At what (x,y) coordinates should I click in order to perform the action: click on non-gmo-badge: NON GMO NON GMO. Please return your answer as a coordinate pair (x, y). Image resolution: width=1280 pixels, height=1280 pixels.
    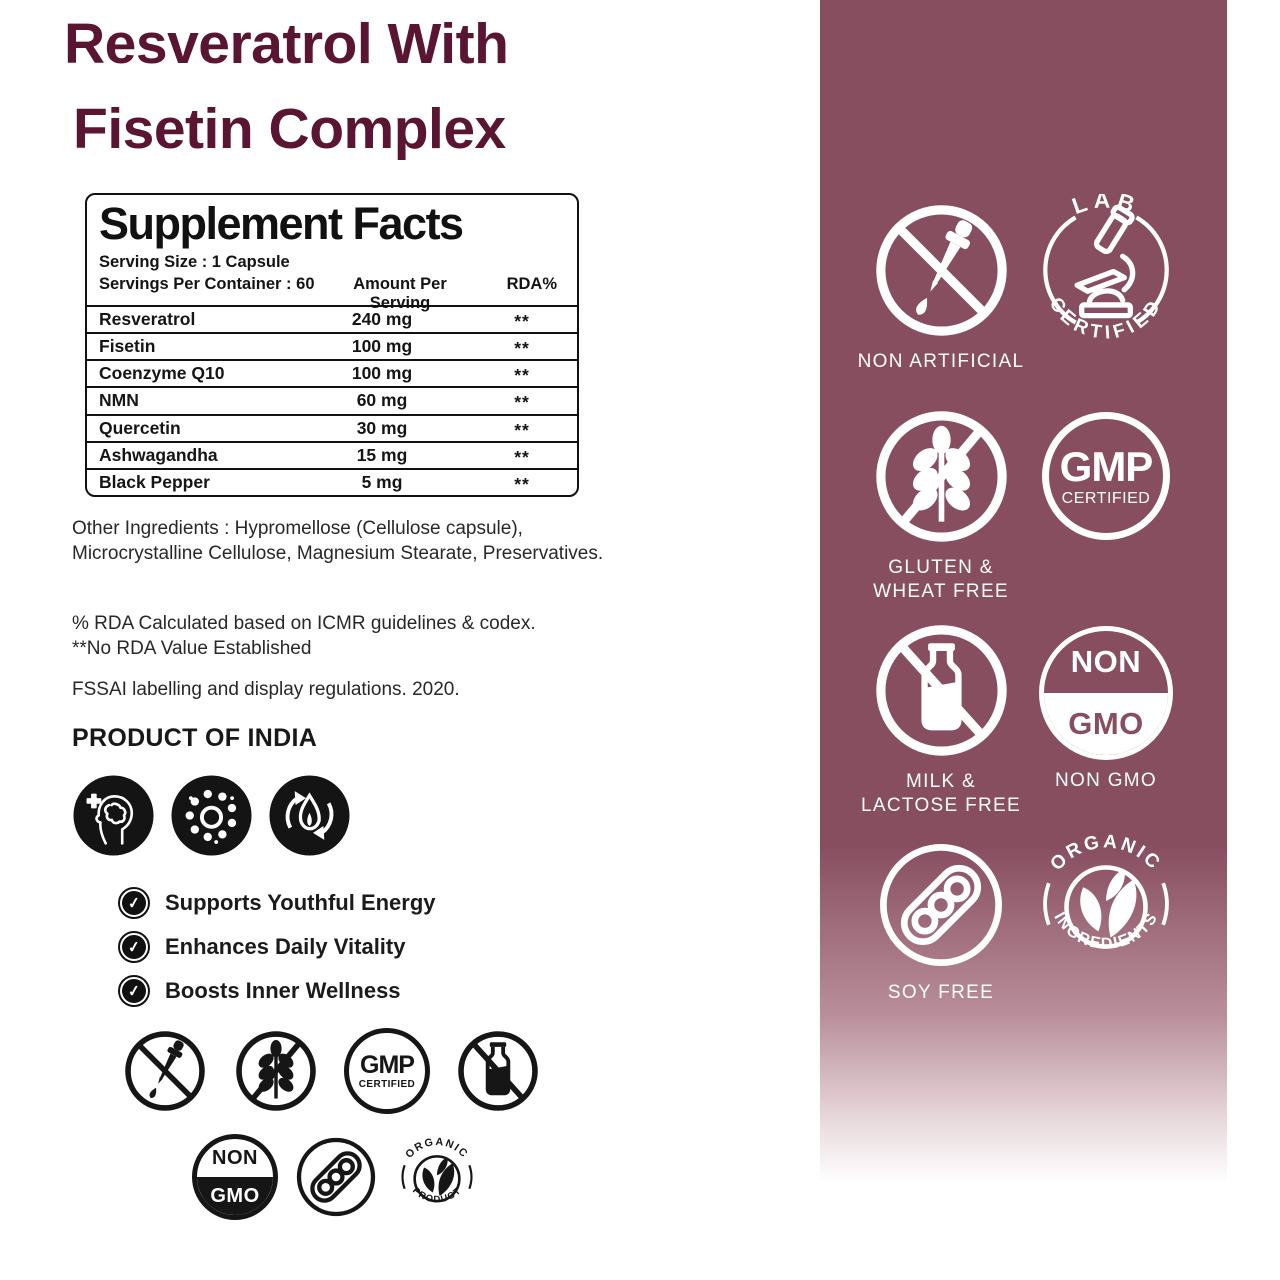
    Looking at the image, I should click on (1106, 709).